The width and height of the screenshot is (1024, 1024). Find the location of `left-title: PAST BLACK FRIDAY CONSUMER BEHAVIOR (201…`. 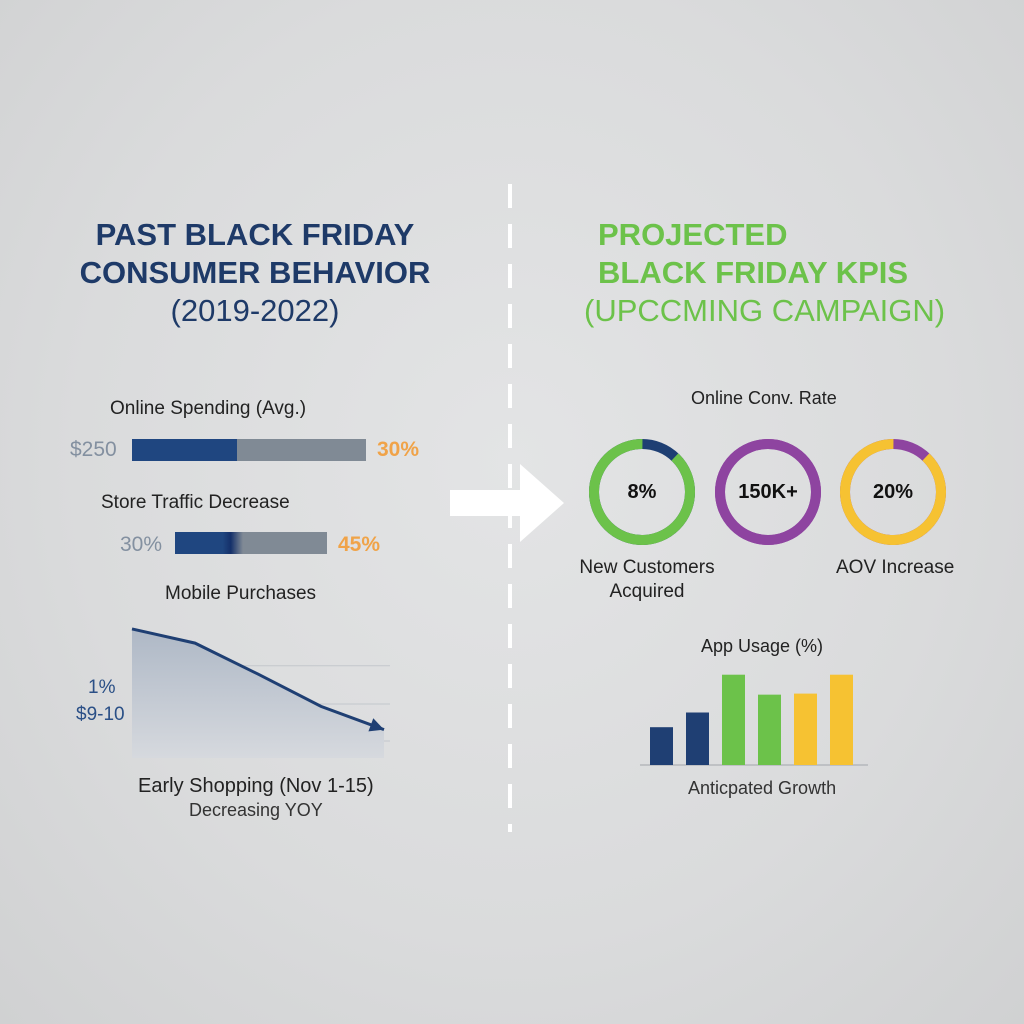

left-title: PAST BLACK FRIDAY CONSUMER BEHAVIOR (201… is located at coordinates (255, 273).